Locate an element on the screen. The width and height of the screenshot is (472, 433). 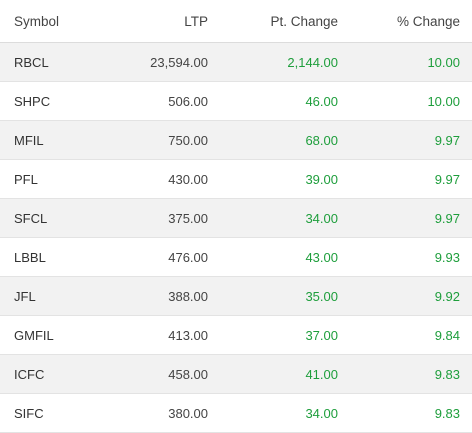
pt-change-cell: 37.00 is located at coordinates (273, 335).